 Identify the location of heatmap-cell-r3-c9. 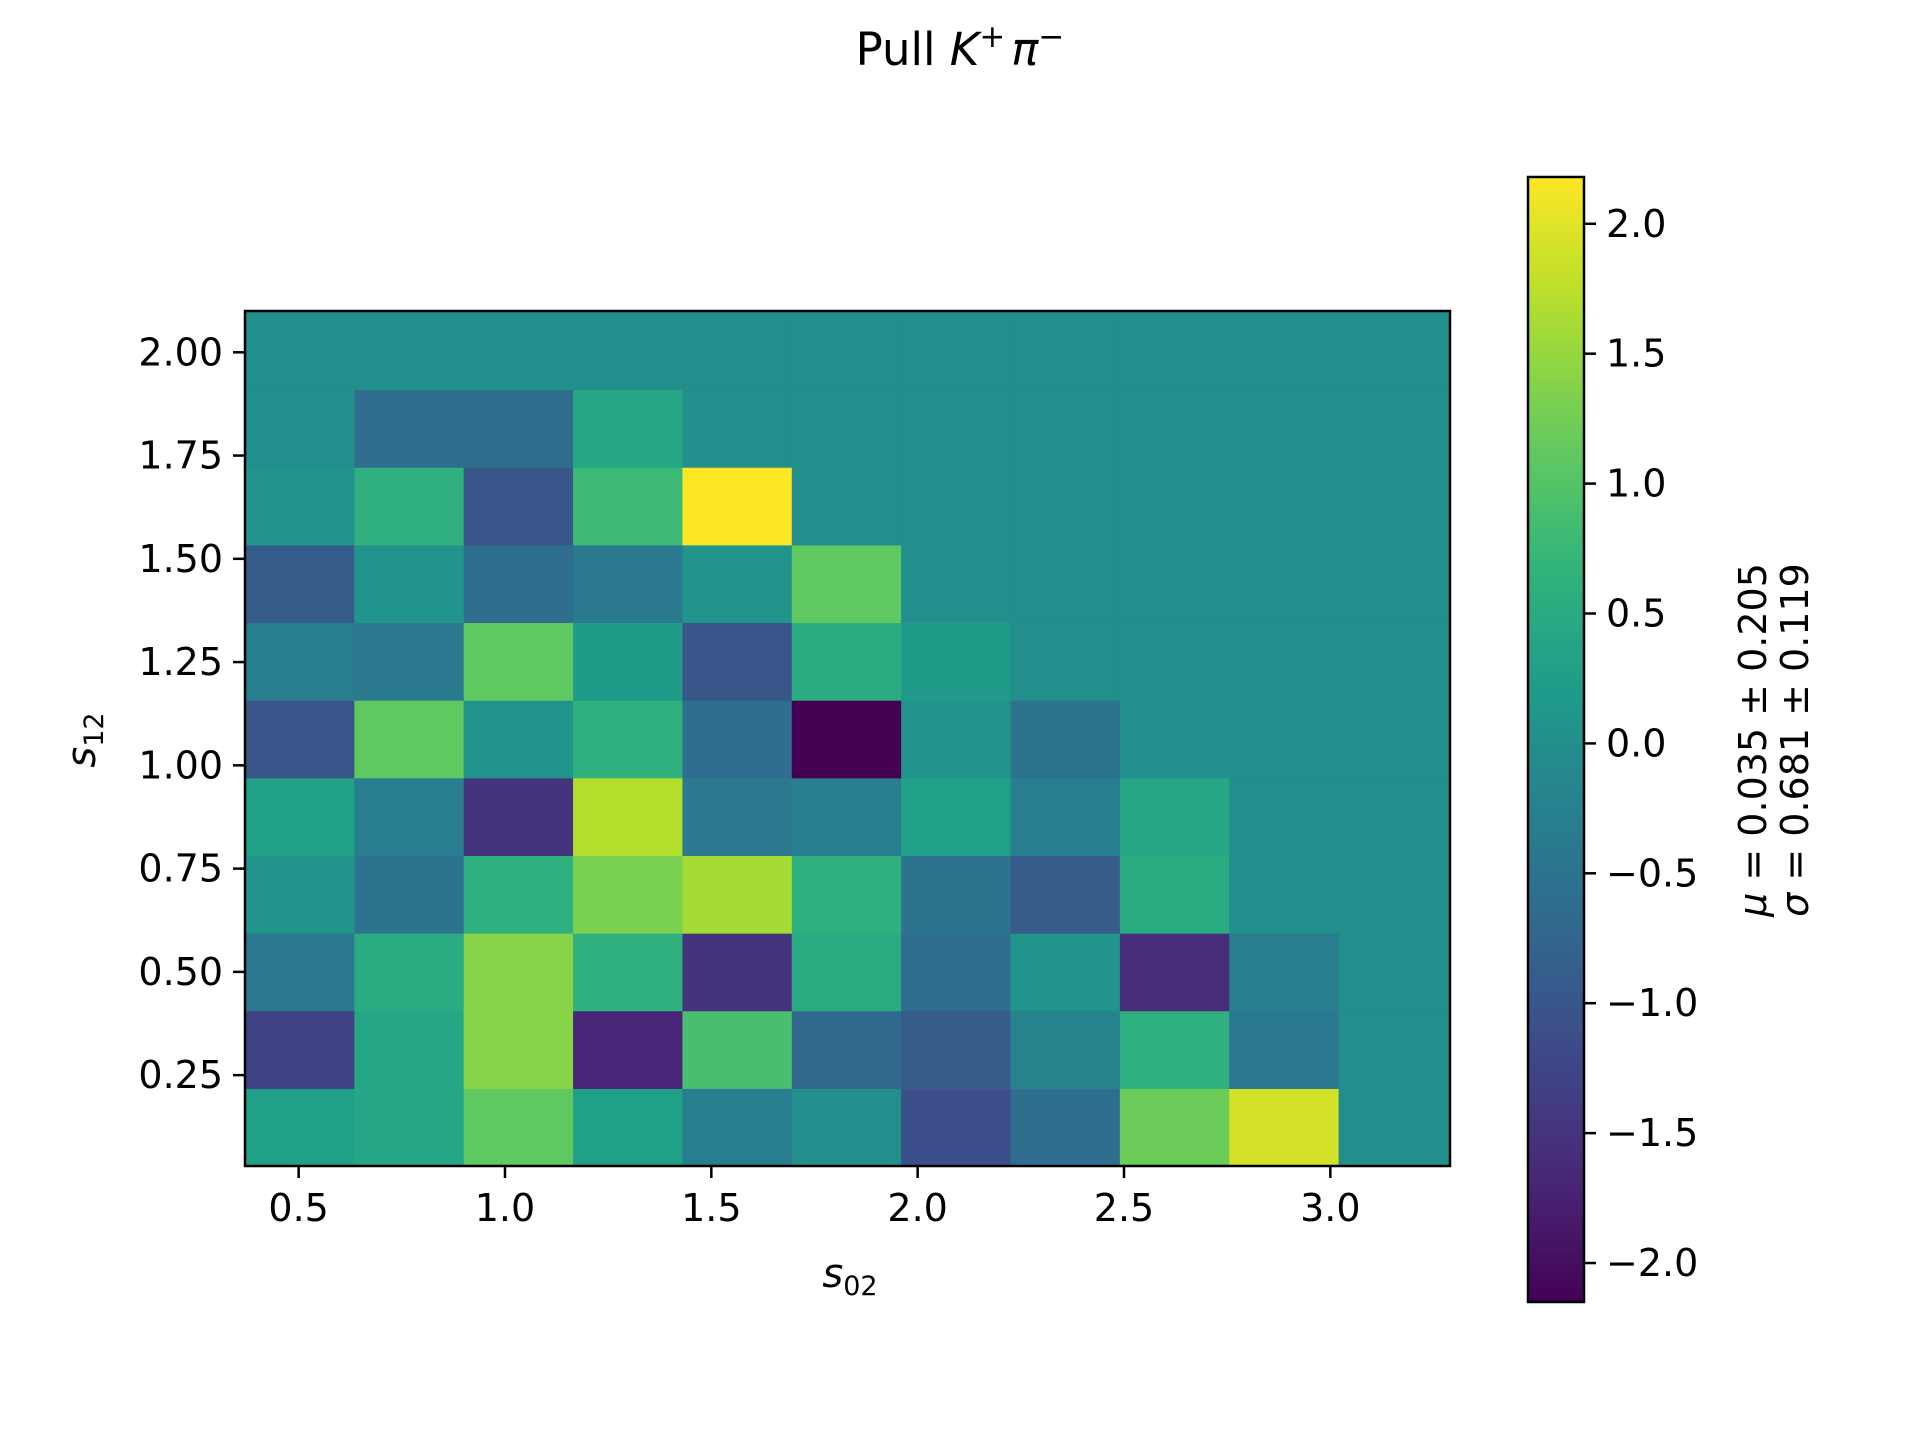
(1284, 894).